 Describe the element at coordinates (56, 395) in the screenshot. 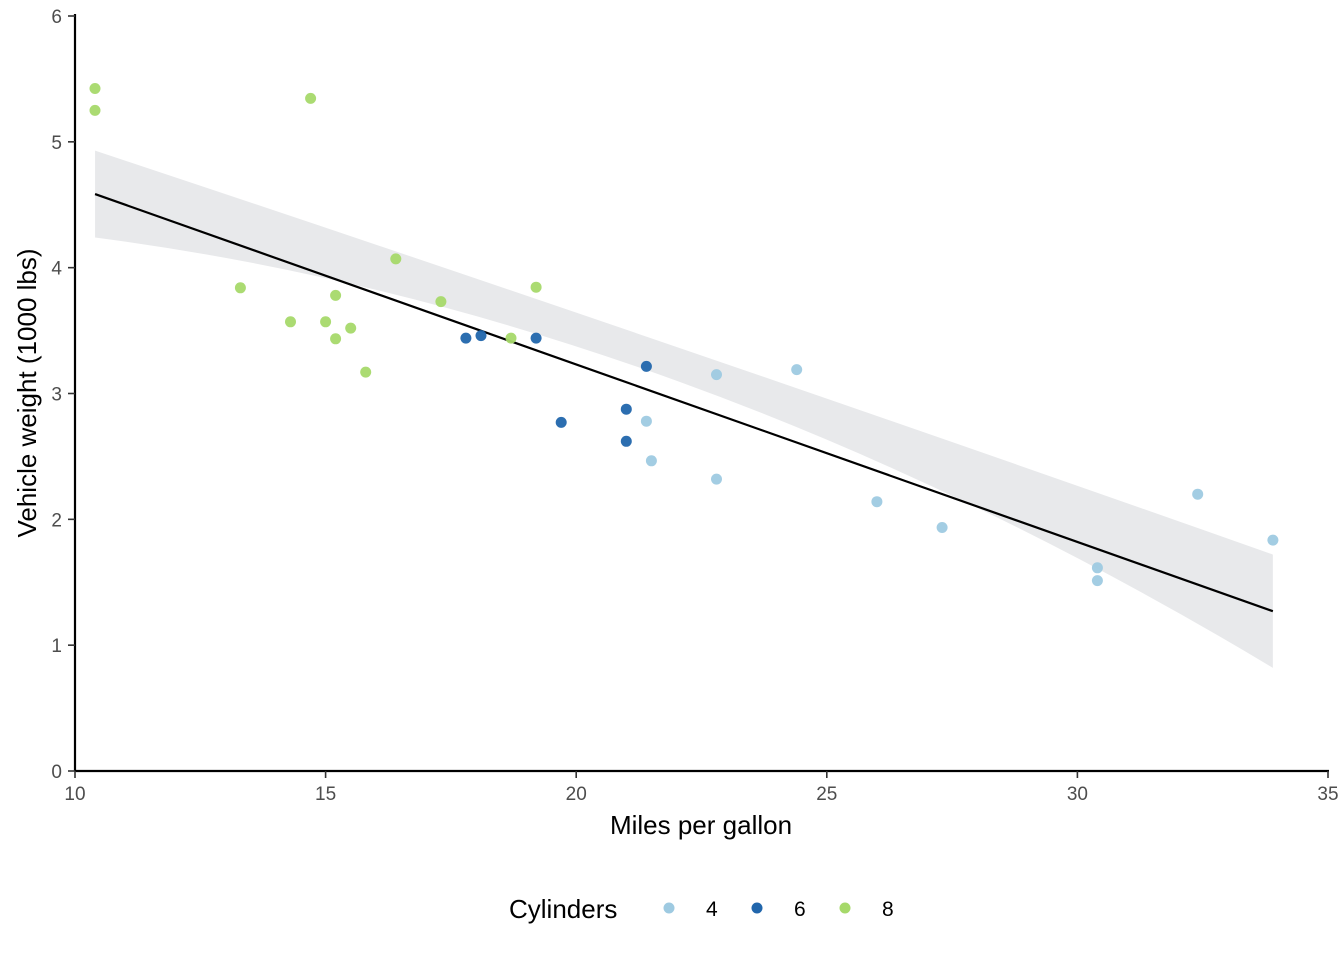

I see `y-tick-label: 3` at that location.